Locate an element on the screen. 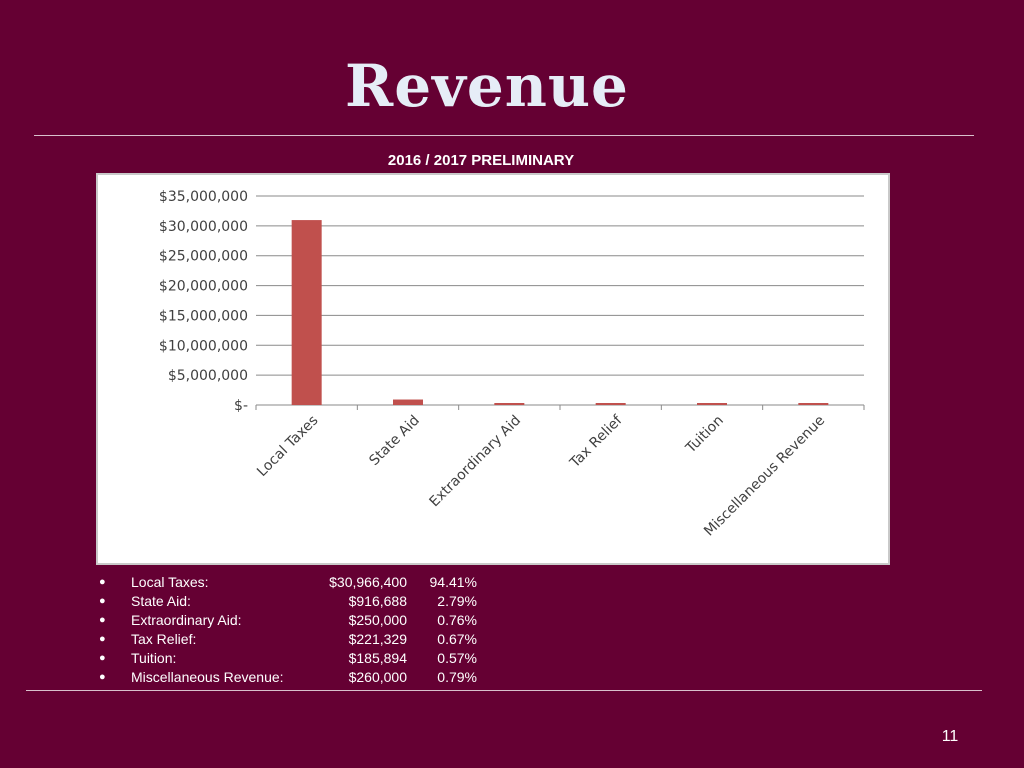  list-item: ● State Aid: $916,688 2.79% is located at coordinates (307, 601).